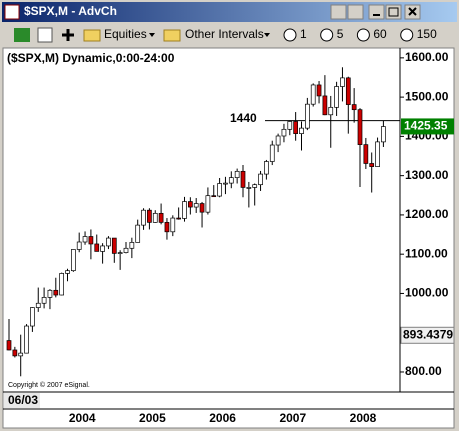 This screenshot has height=436, width=459. I want to click on link-tool, so click(22, 35).